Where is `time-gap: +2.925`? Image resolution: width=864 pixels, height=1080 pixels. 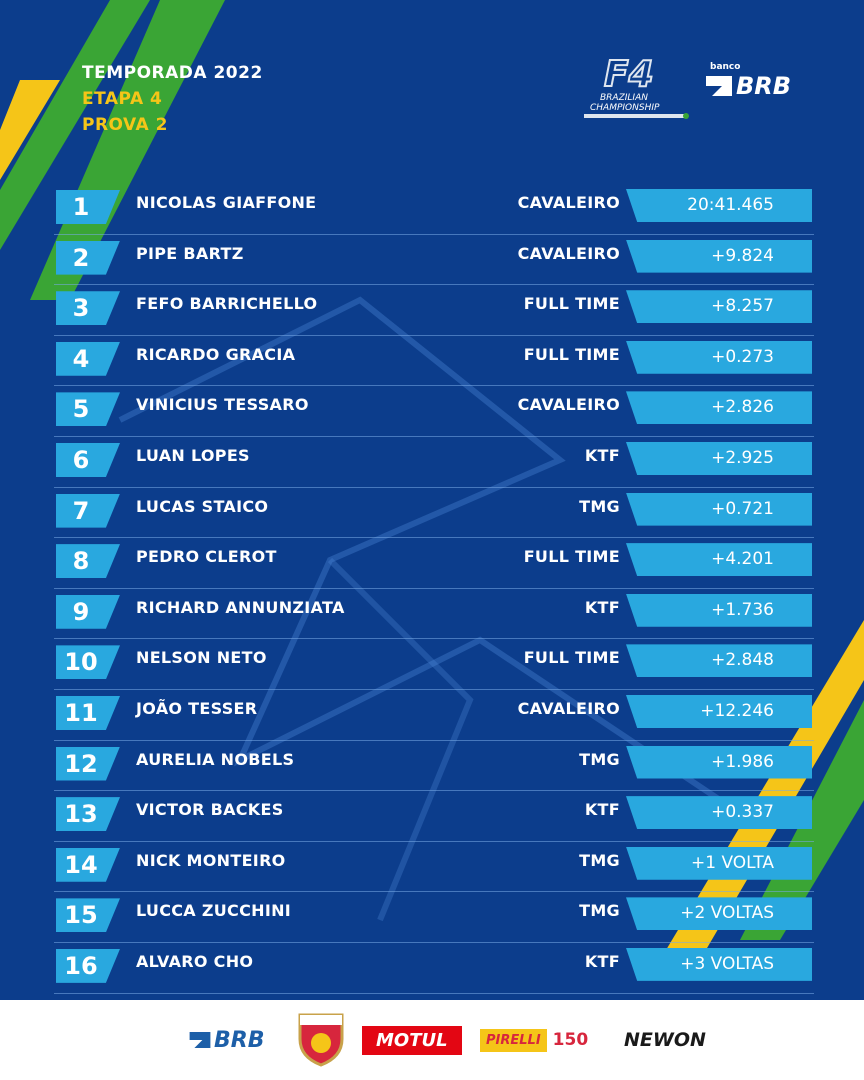
time-gap: +2.925 is located at coordinates (742, 457).